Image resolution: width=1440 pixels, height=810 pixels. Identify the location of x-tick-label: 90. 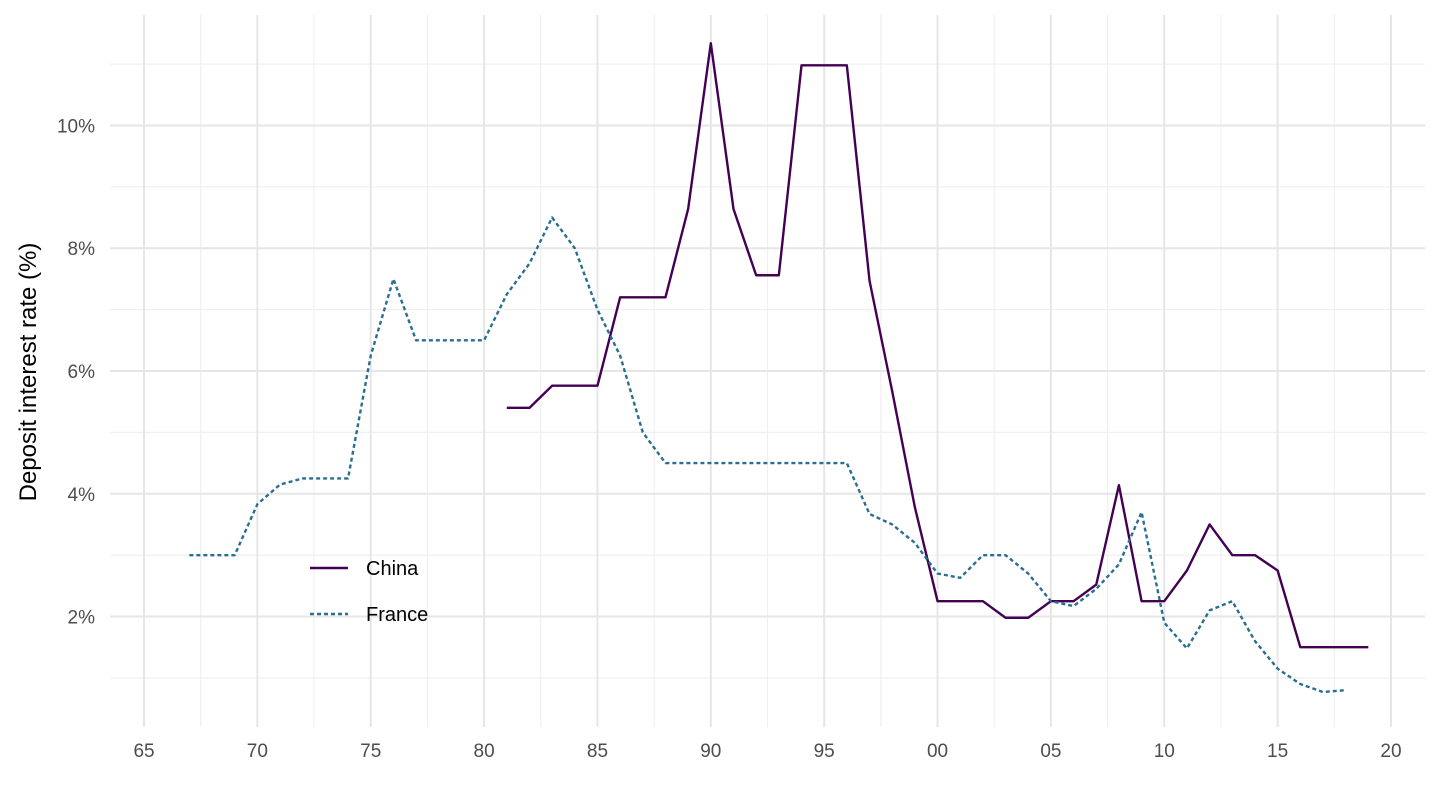
(710, 751).